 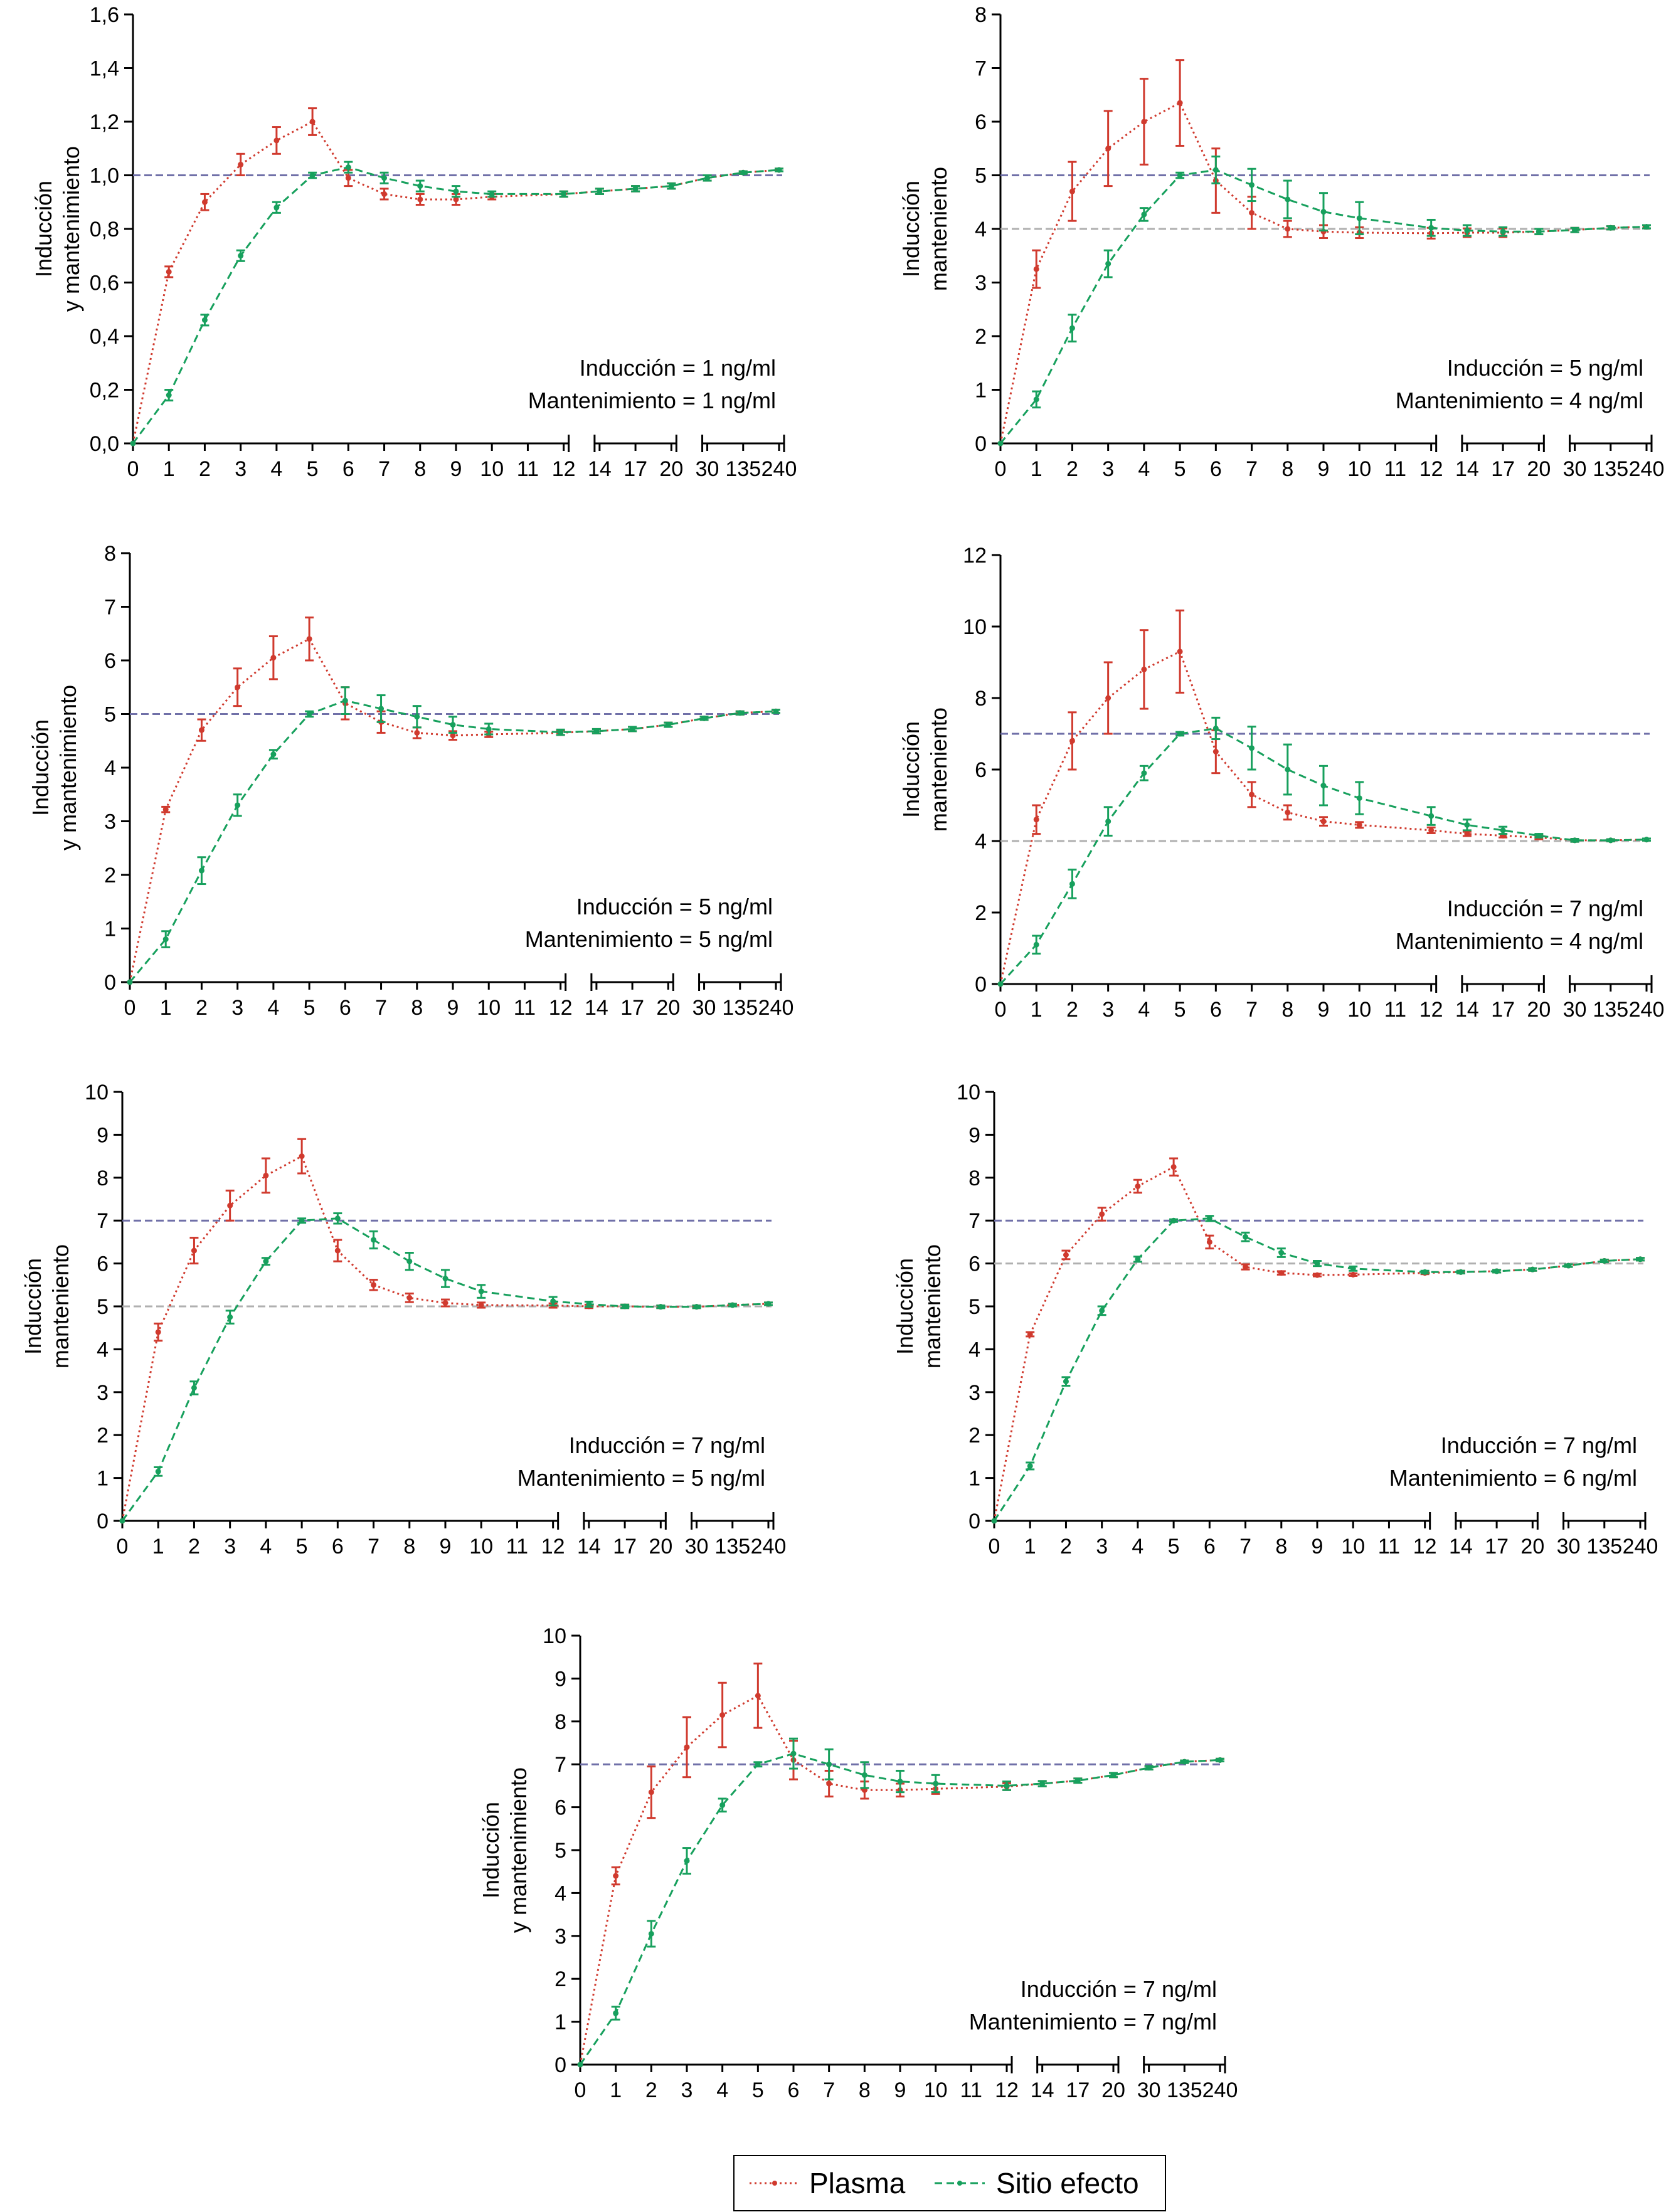 I want to click on x-tick-label: 12, so click(x=1431, y=469).